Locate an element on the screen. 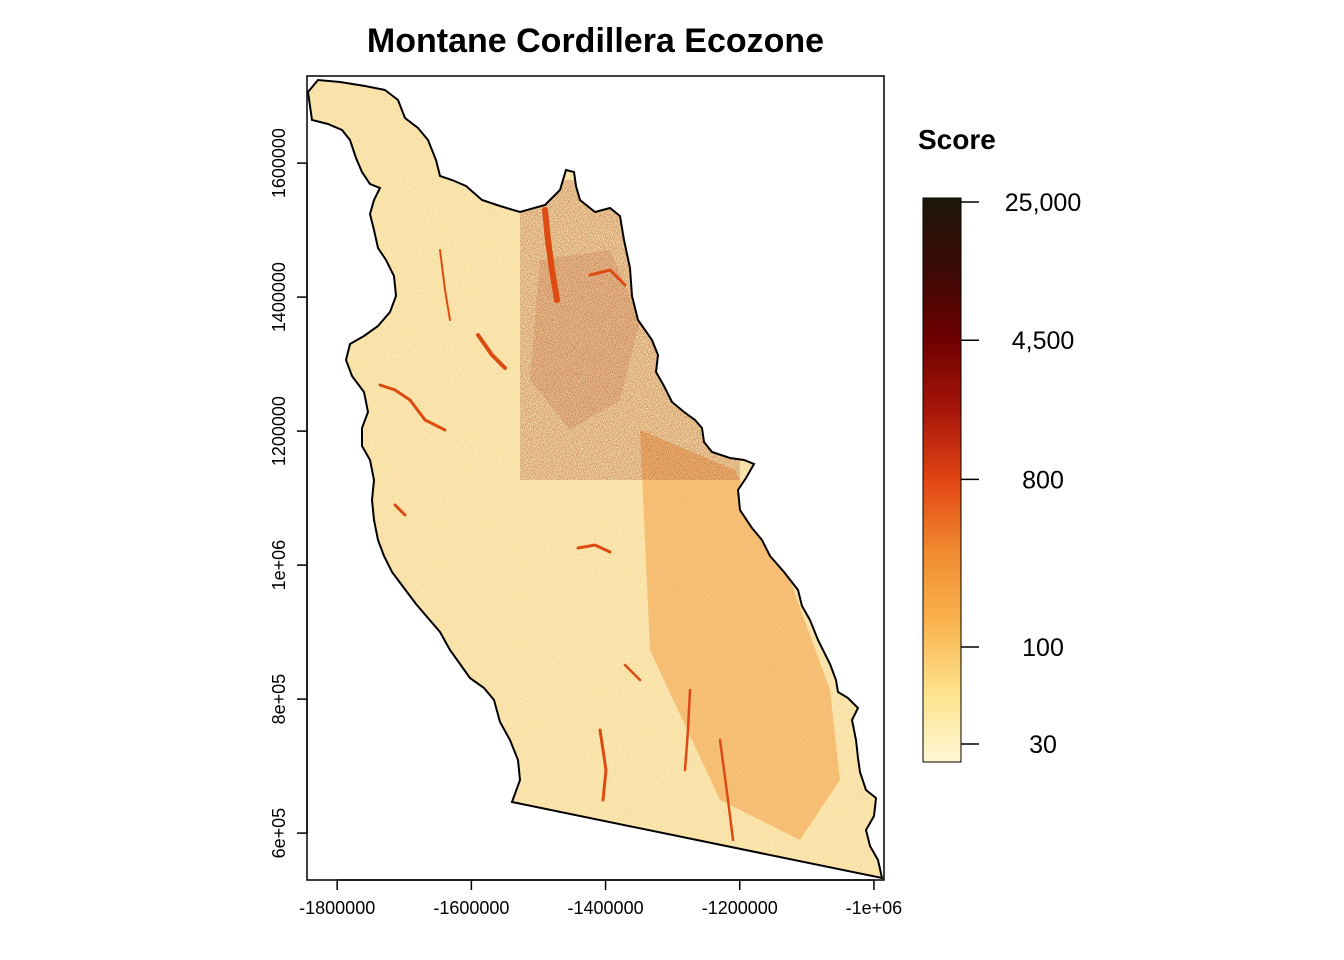 This screenshot has width=1344, height=960. y-tick-label: 1200000 is located at coordinates (279, 431).